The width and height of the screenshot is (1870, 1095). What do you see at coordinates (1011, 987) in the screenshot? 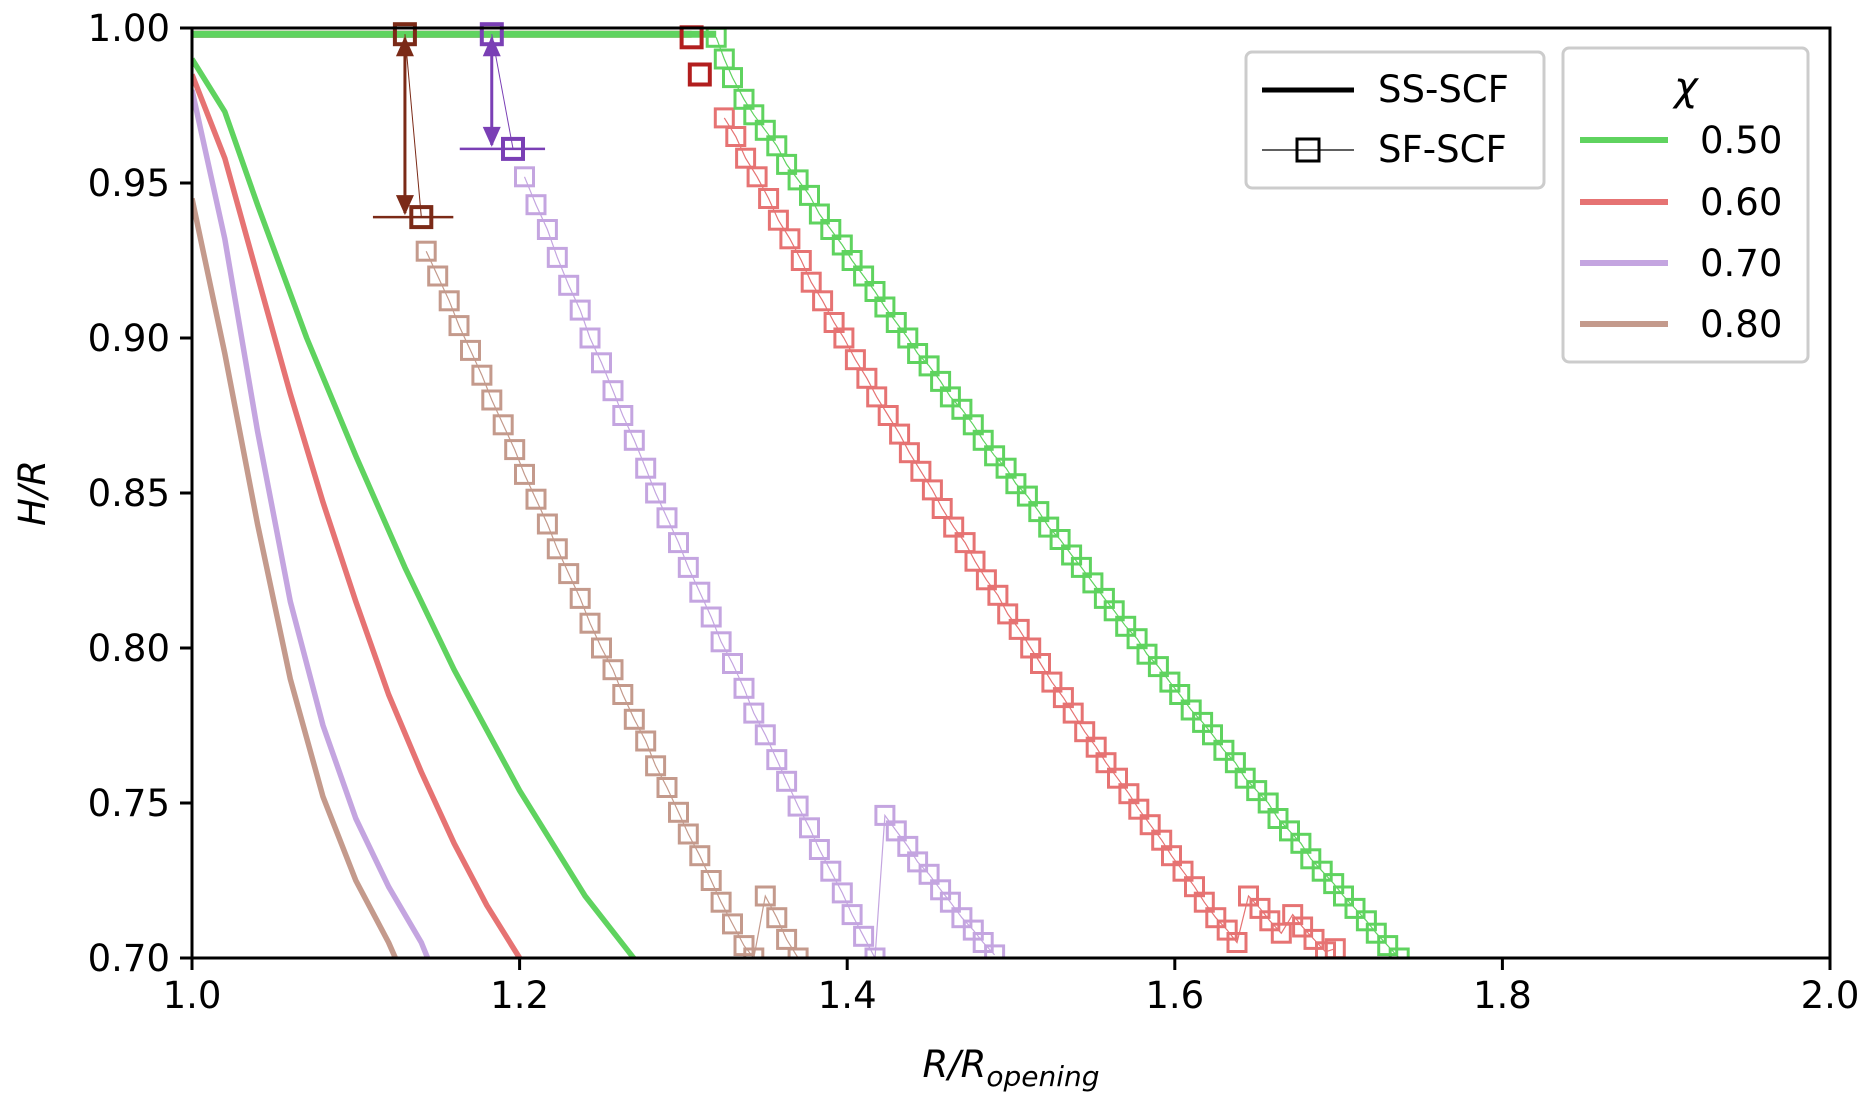
I see `x-axis: 1.0 1.2 1.4 1.6 1.8 2.0` at bounding box center [1011, 987].